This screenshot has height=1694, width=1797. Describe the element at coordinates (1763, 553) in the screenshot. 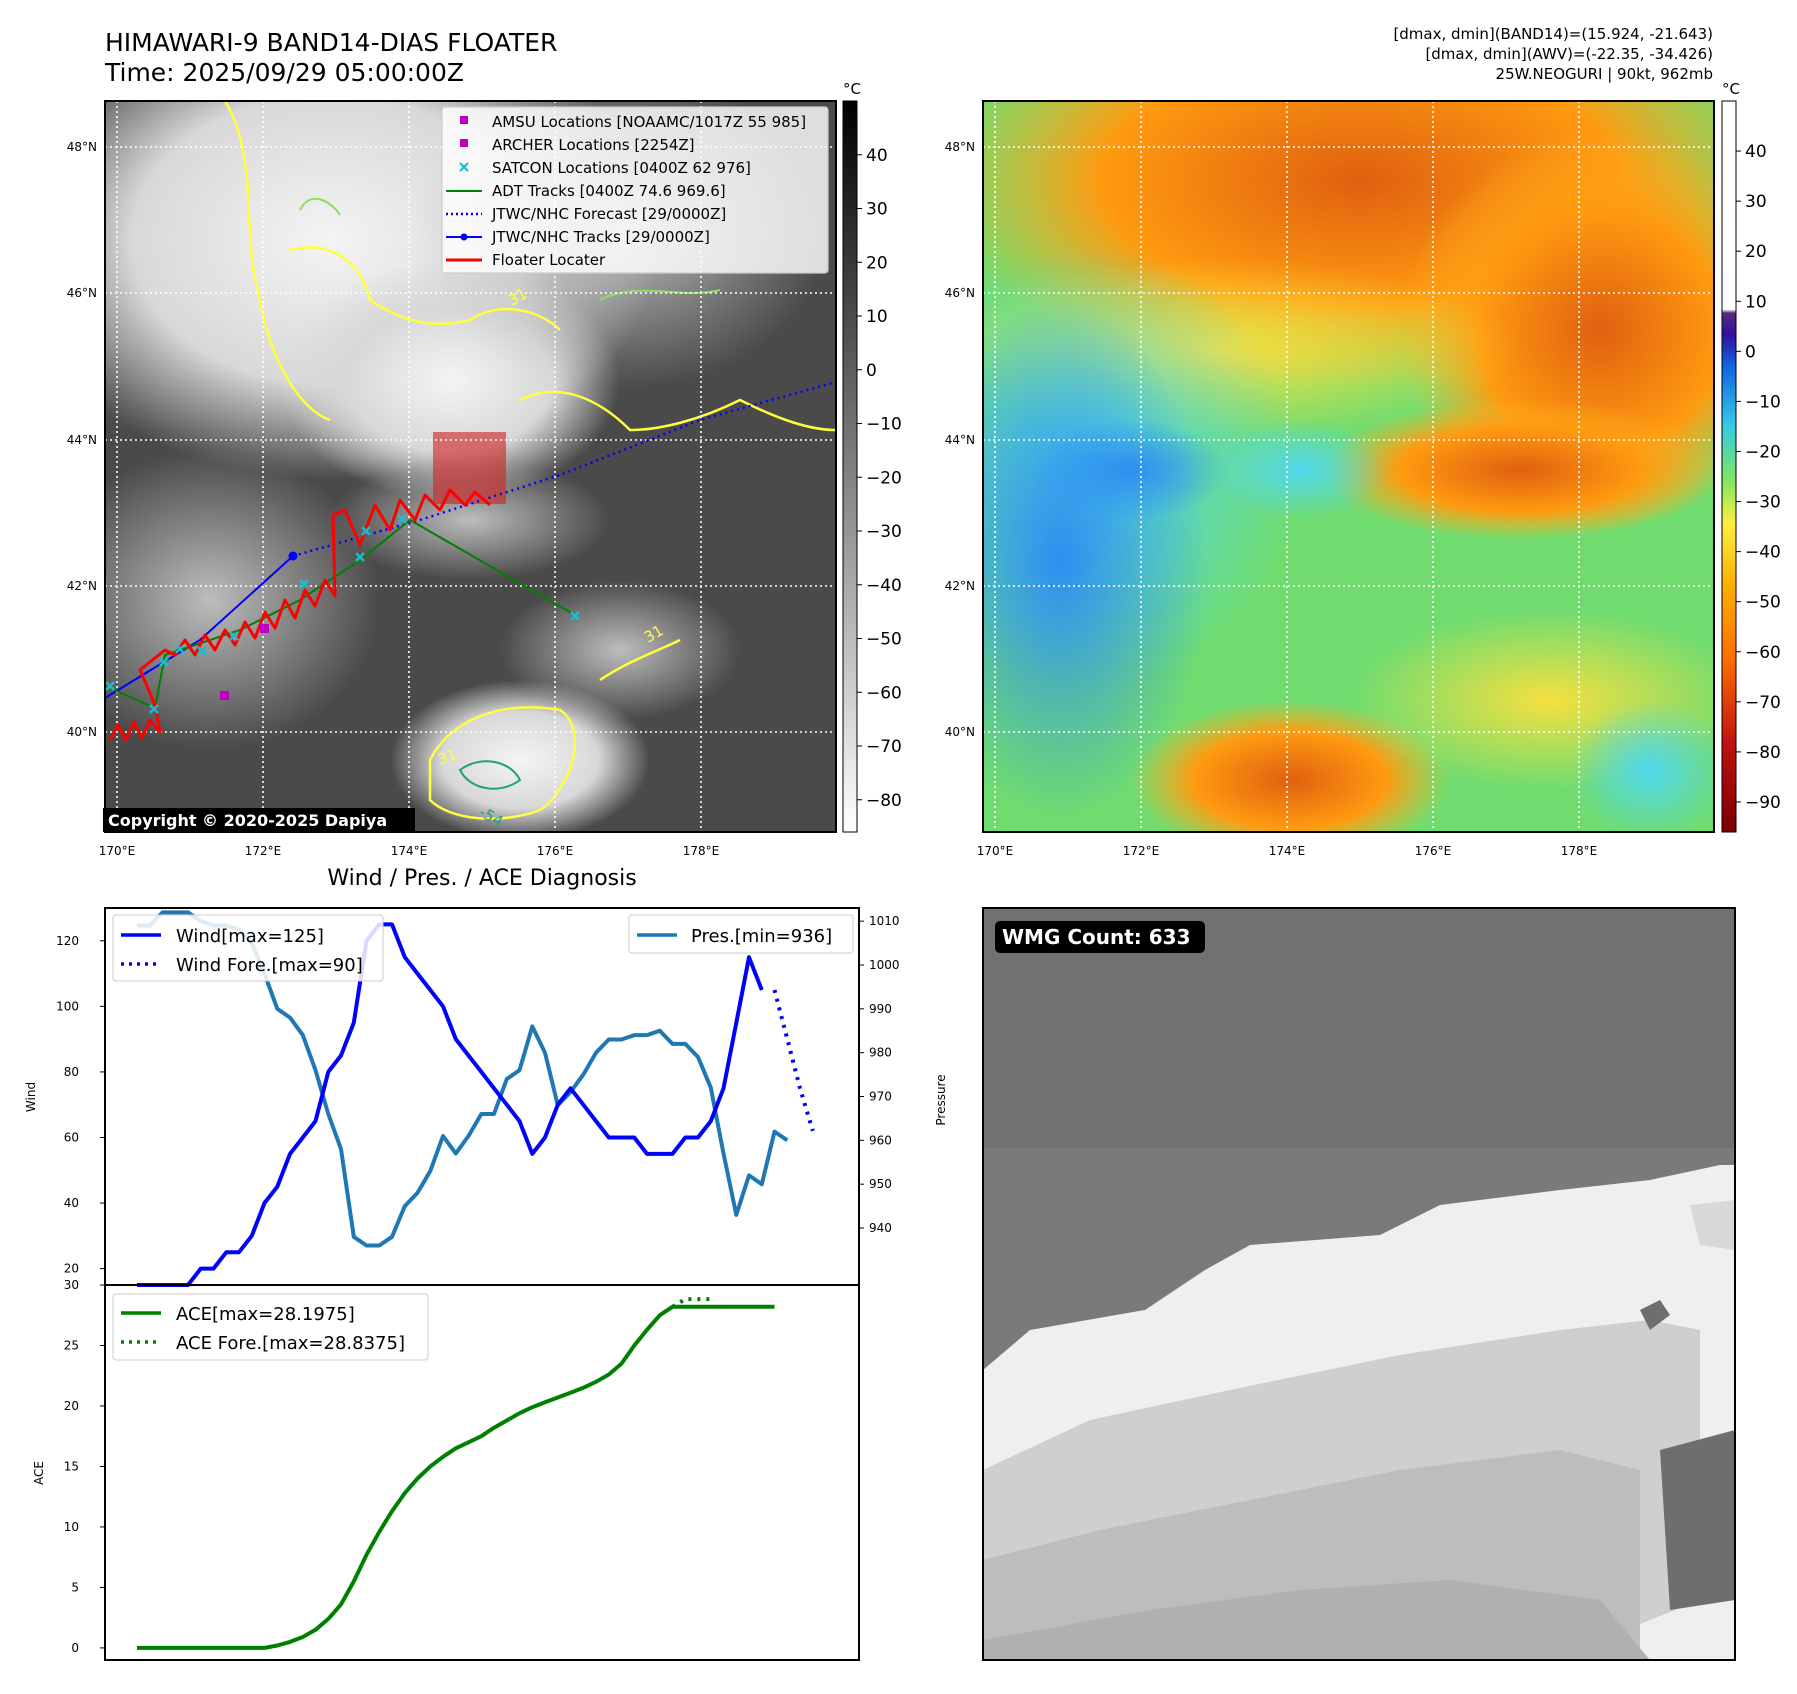

I see `wv-colorbar-tick-label: −40` at that location.